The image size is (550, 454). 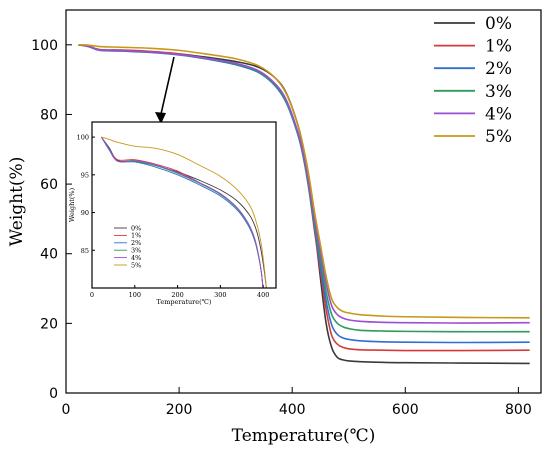 What do you see at coordinates (85, 251) in the screenshot?
I see `inset-y-tick-label: 85` at bounding box center [85, 251].